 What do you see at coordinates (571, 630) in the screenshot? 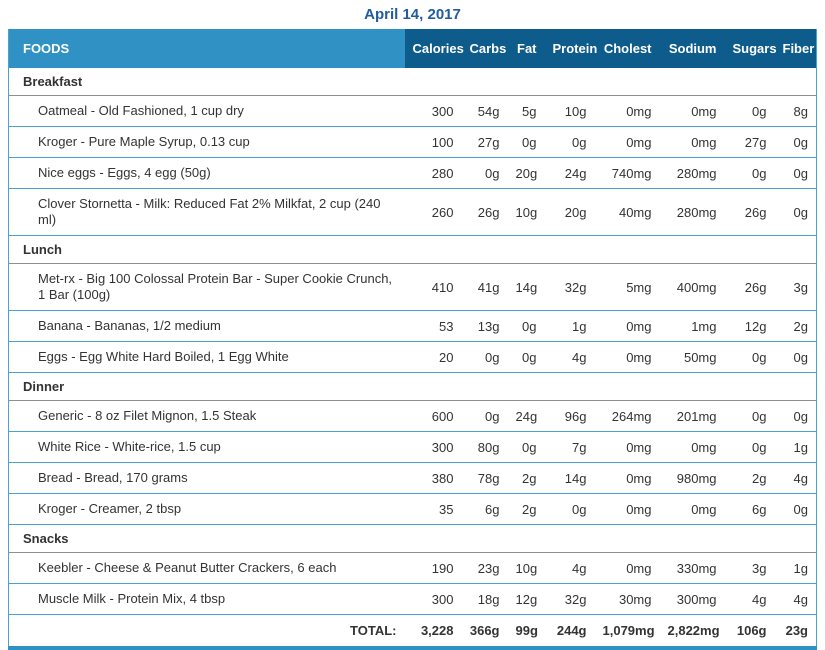
I see `total-value-protein: 244g` at bounding box center [571, 630].